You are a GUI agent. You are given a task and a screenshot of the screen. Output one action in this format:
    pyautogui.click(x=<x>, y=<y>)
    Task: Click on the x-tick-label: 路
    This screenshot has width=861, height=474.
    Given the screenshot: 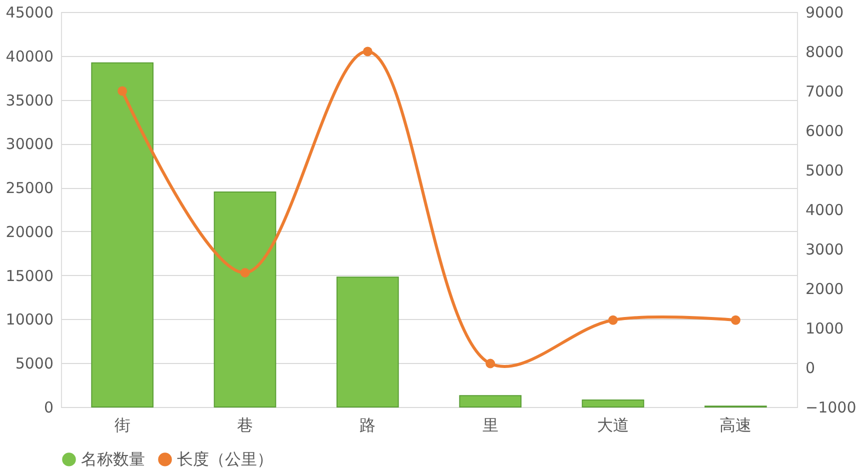 What is the action you would take?
    pyautogui.click(x=368, y=425)
    